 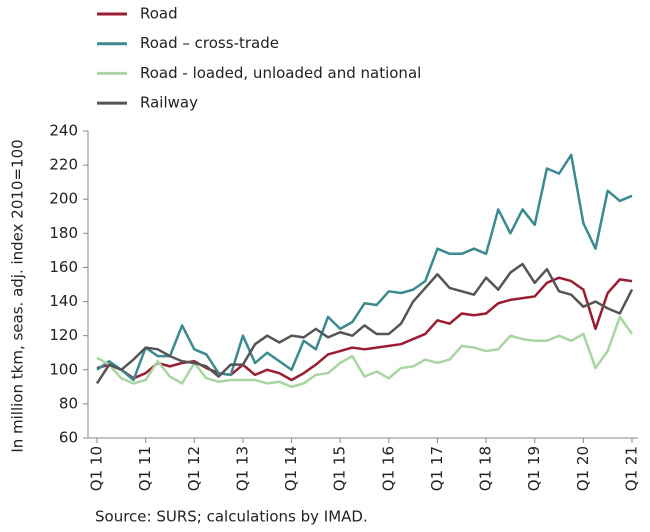 I want to click on x-tick-label: Q1 13, so click(x=242, y=468).